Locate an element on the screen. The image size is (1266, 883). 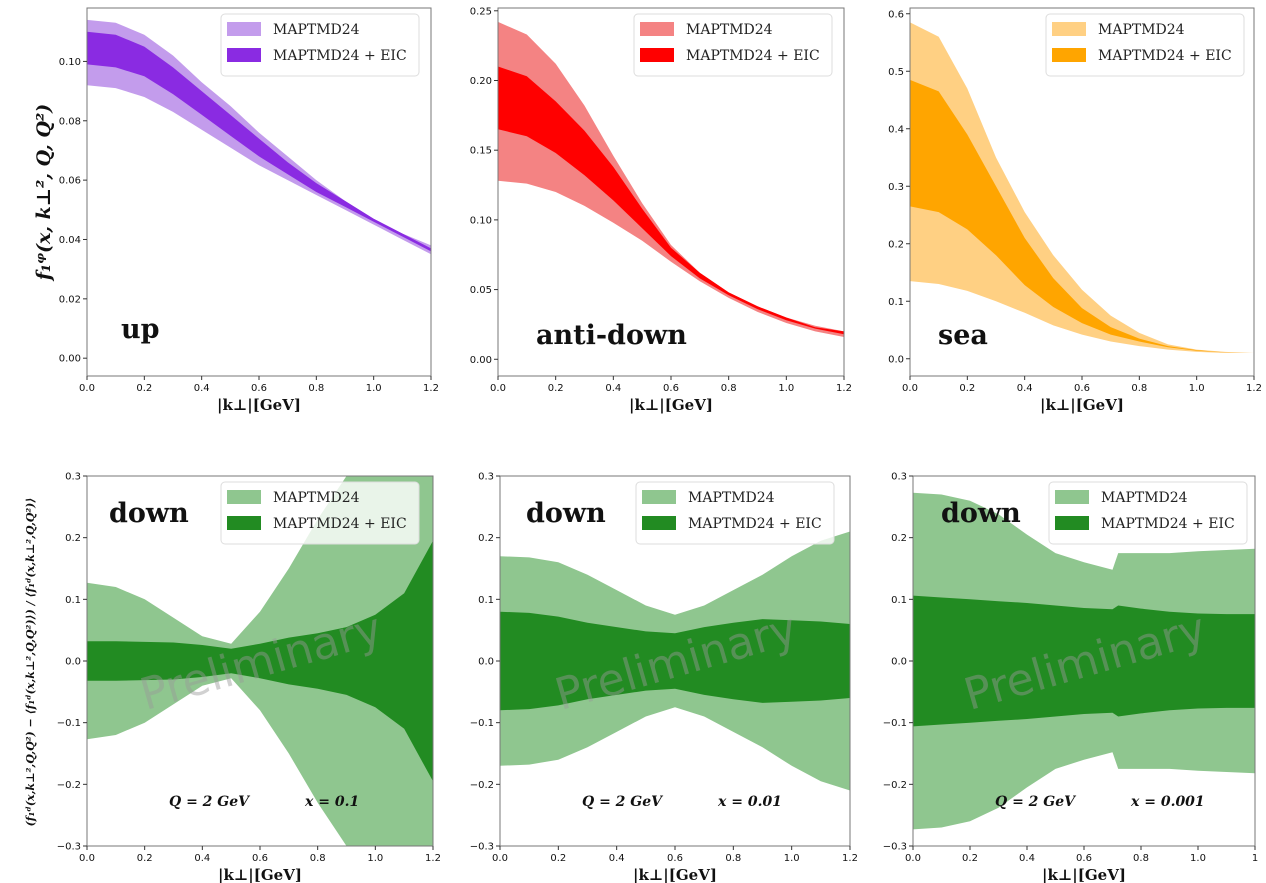
kinematics-x: x = 0.001 is located at coordinates (1167, 802).